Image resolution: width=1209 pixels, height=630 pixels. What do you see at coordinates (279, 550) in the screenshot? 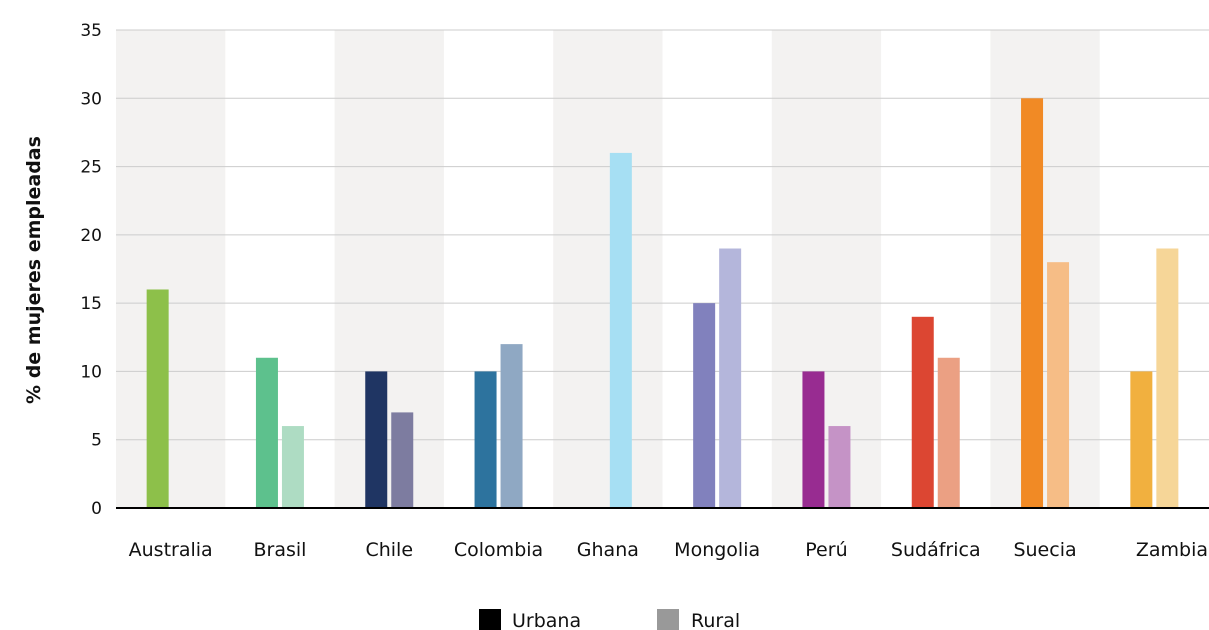
I see `x-tick-label: Brasil` at bounding box center [279, 550].